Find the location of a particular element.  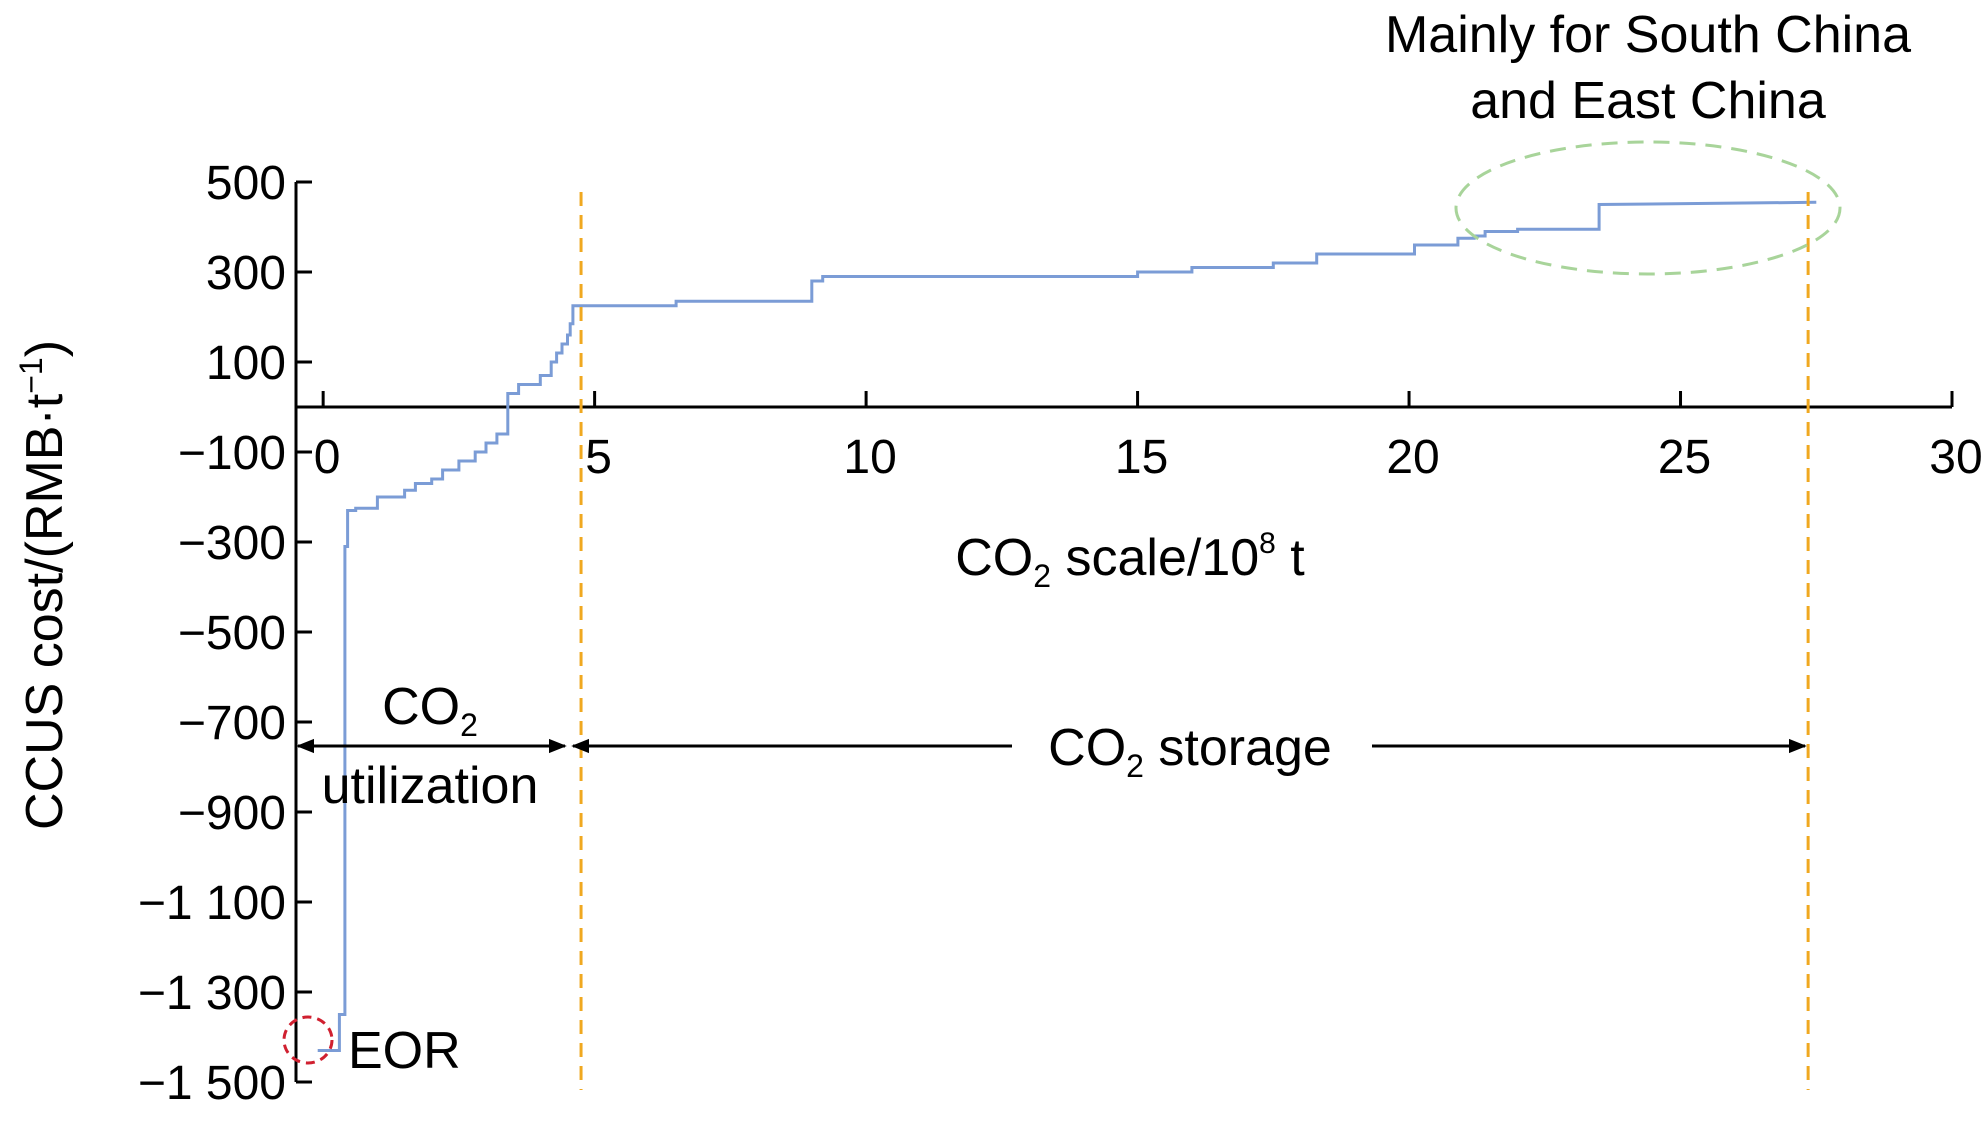

y-tick-label: 500 is located at coordinates (246, 183).